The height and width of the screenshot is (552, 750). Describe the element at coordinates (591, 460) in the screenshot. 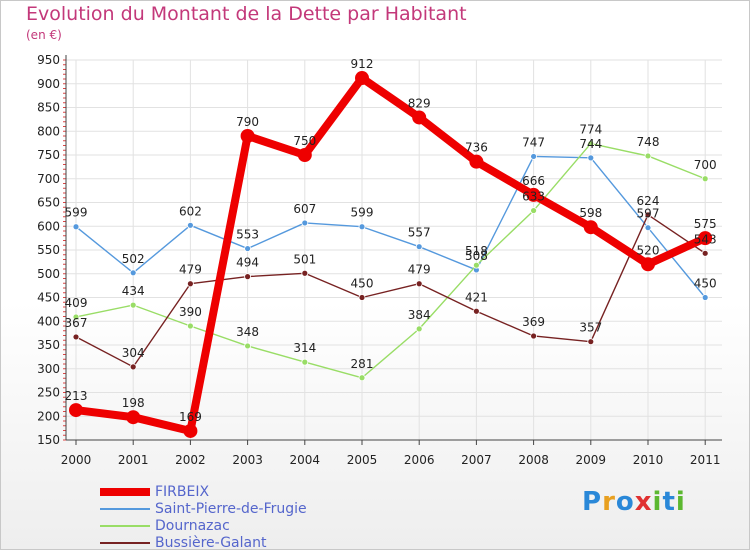

I see `x-tick-label: 2009` at that location.